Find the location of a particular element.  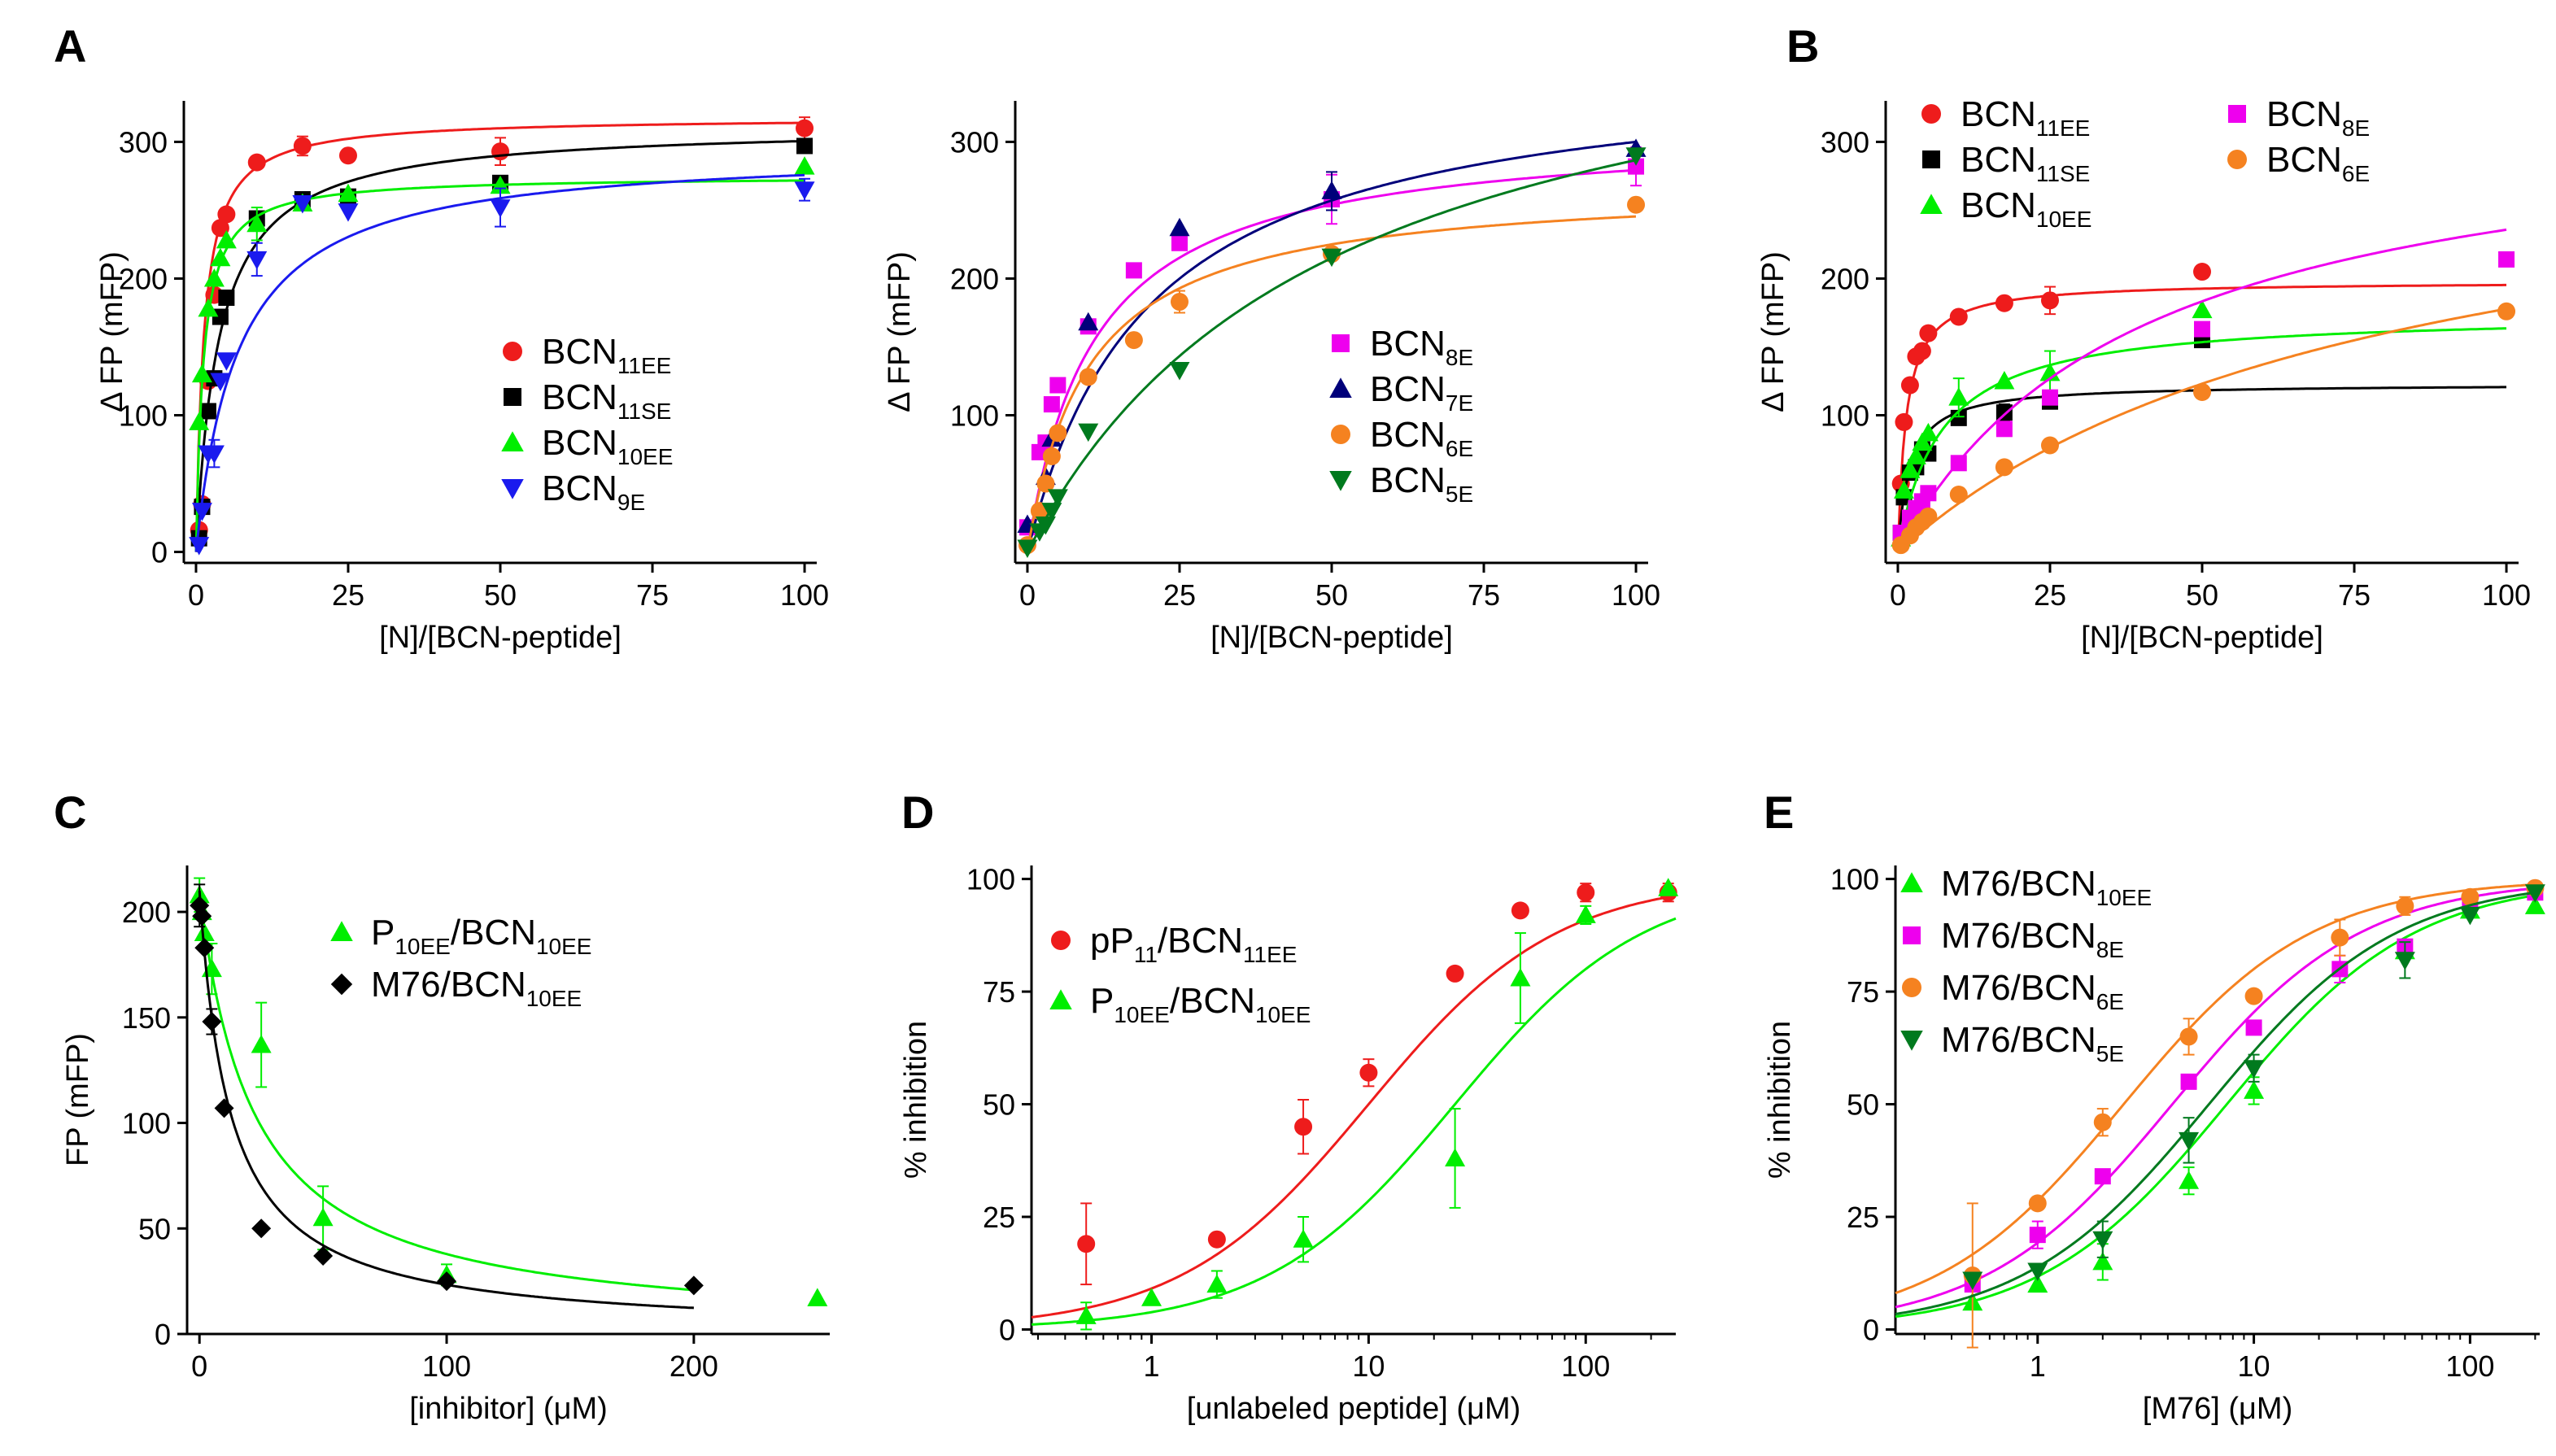

legend-label: M76/BCN6E is located at coordinates (2033, 991).